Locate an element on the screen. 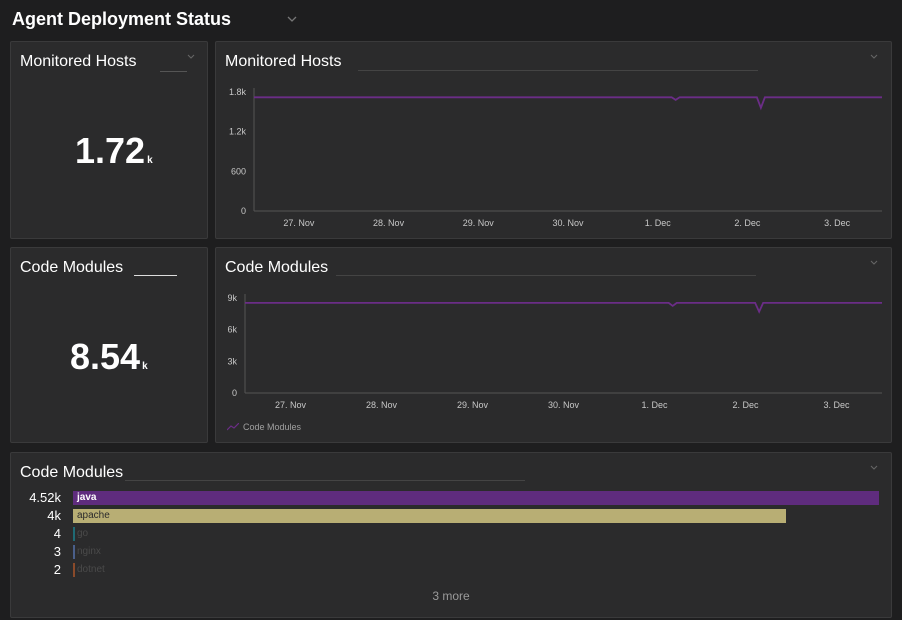 This screenshot has height=620, width=902. monitored-hosts-single-tile: Monitored Hosts 1.72 k is located at coordinates (109, 140).